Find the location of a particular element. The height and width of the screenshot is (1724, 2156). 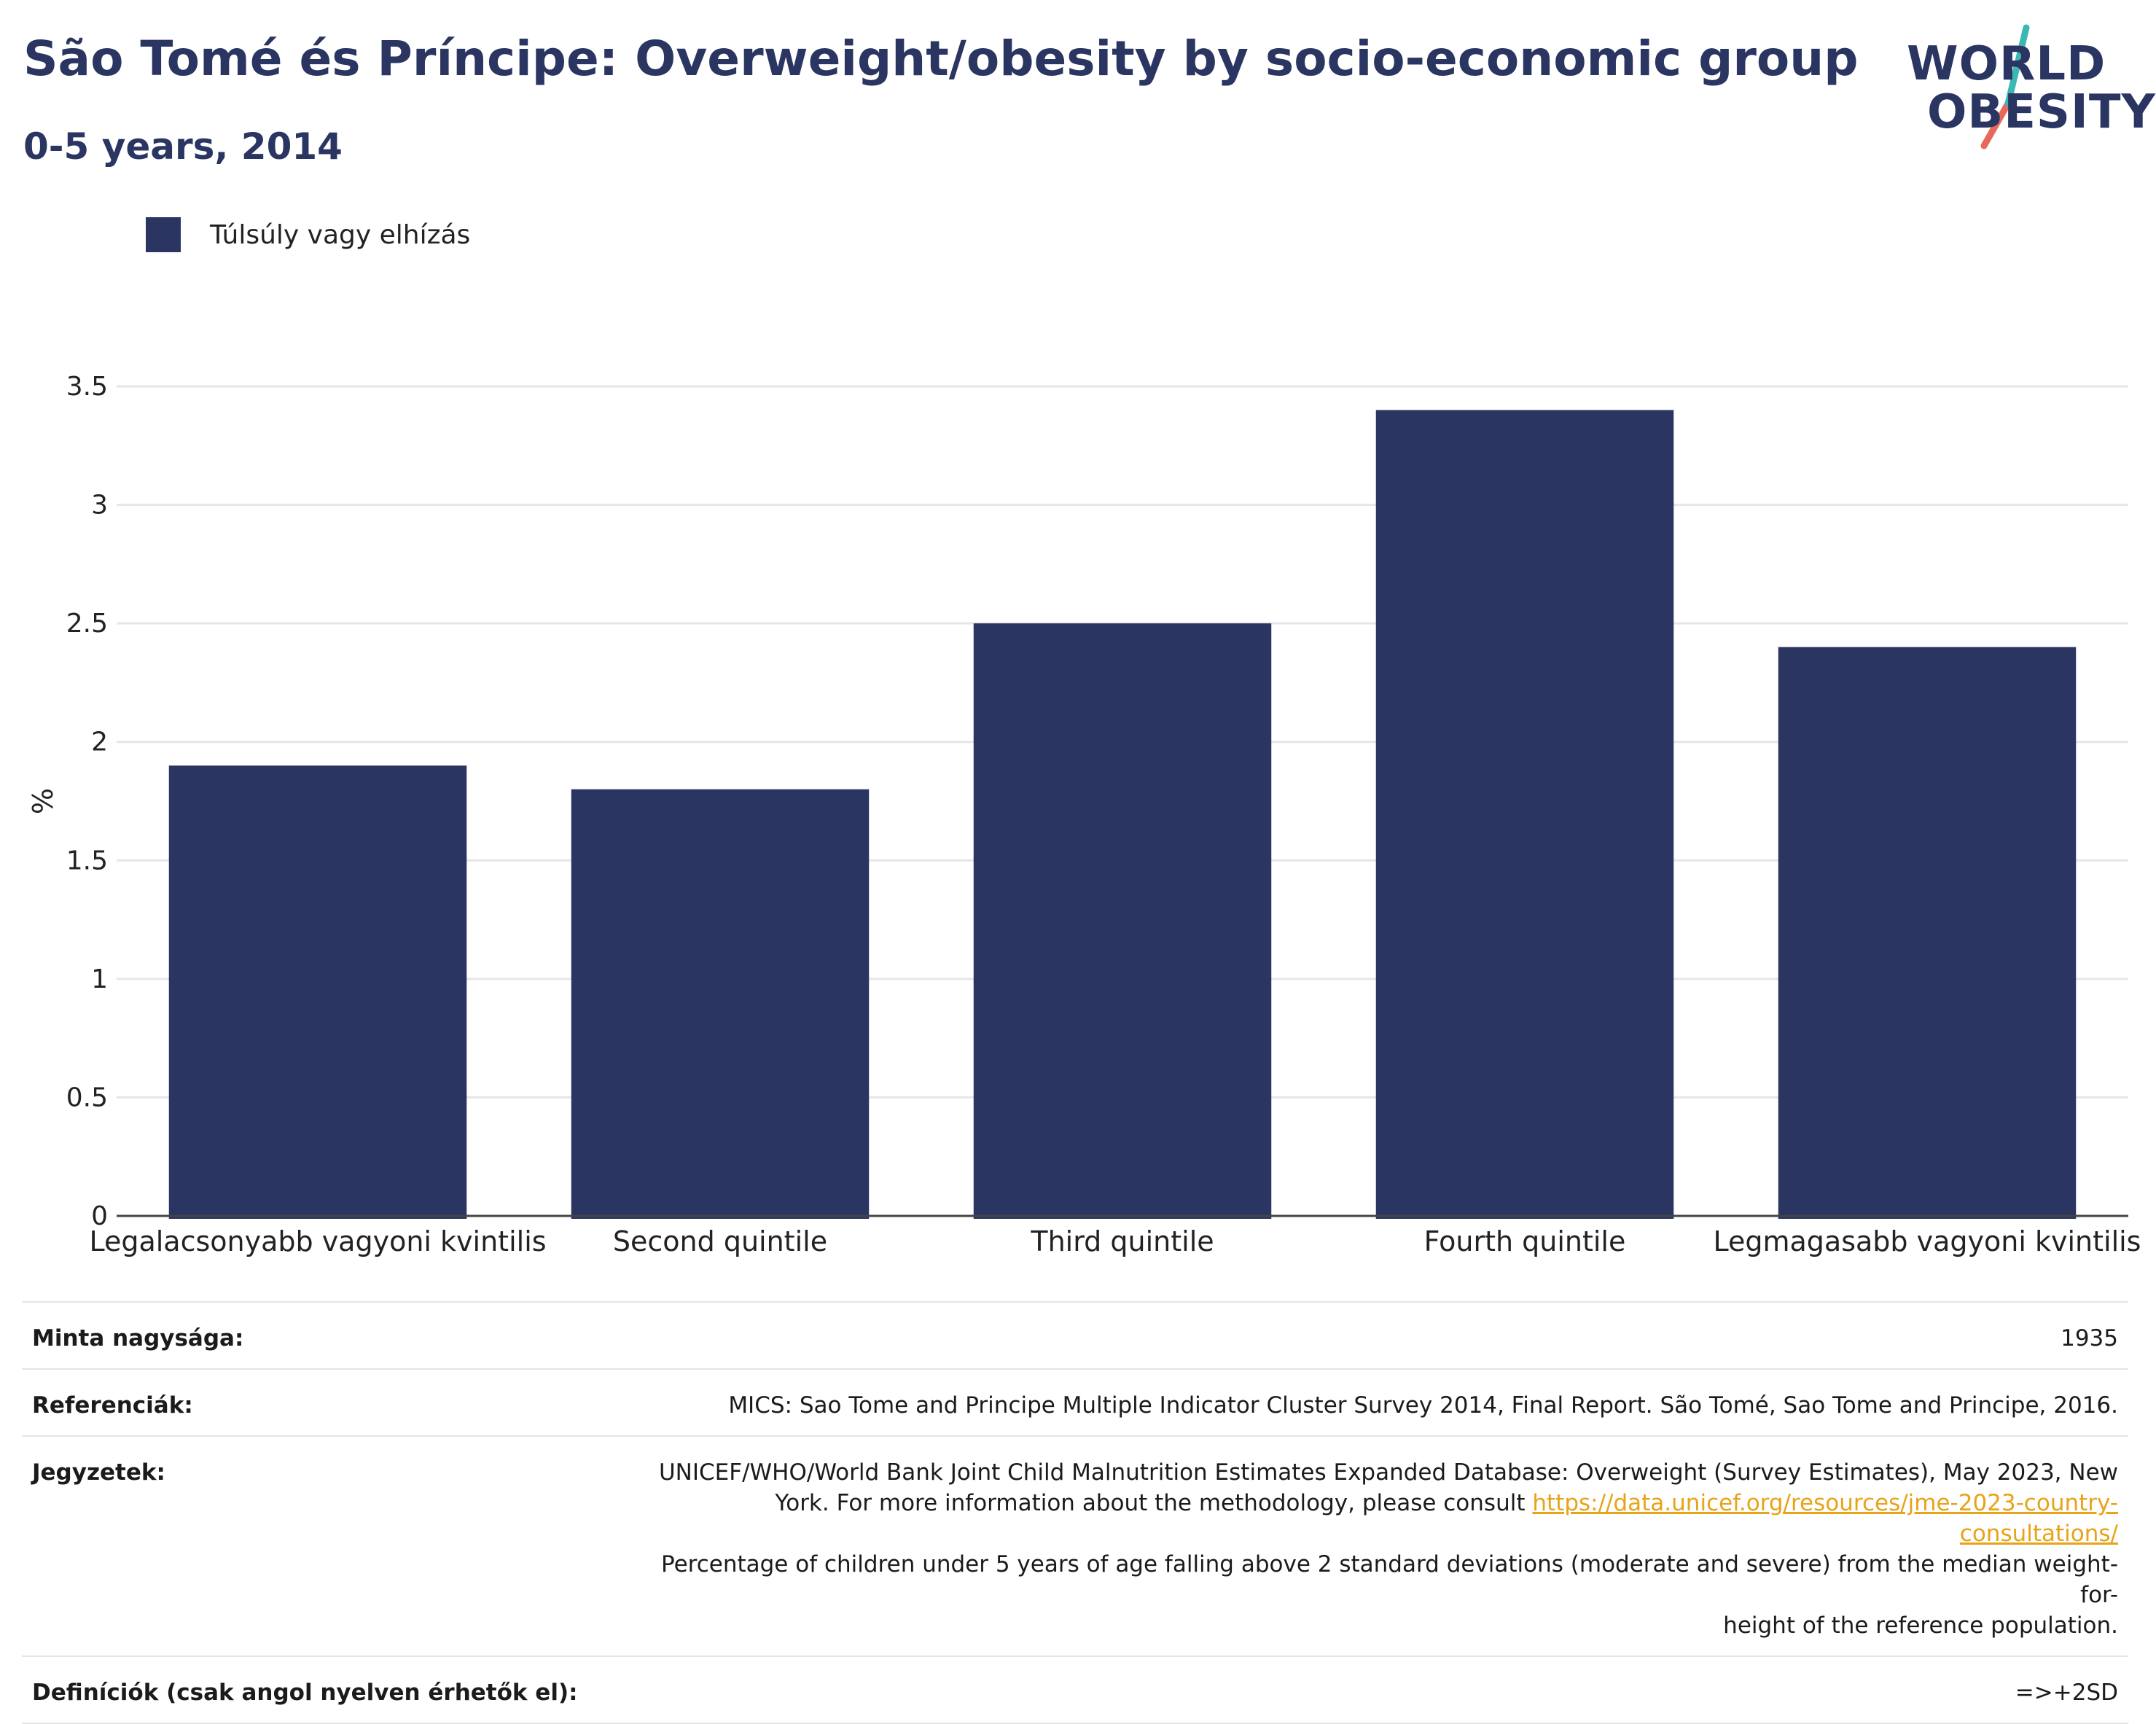

y-tick-label: 2.5 is located at coordinates (87, 624).